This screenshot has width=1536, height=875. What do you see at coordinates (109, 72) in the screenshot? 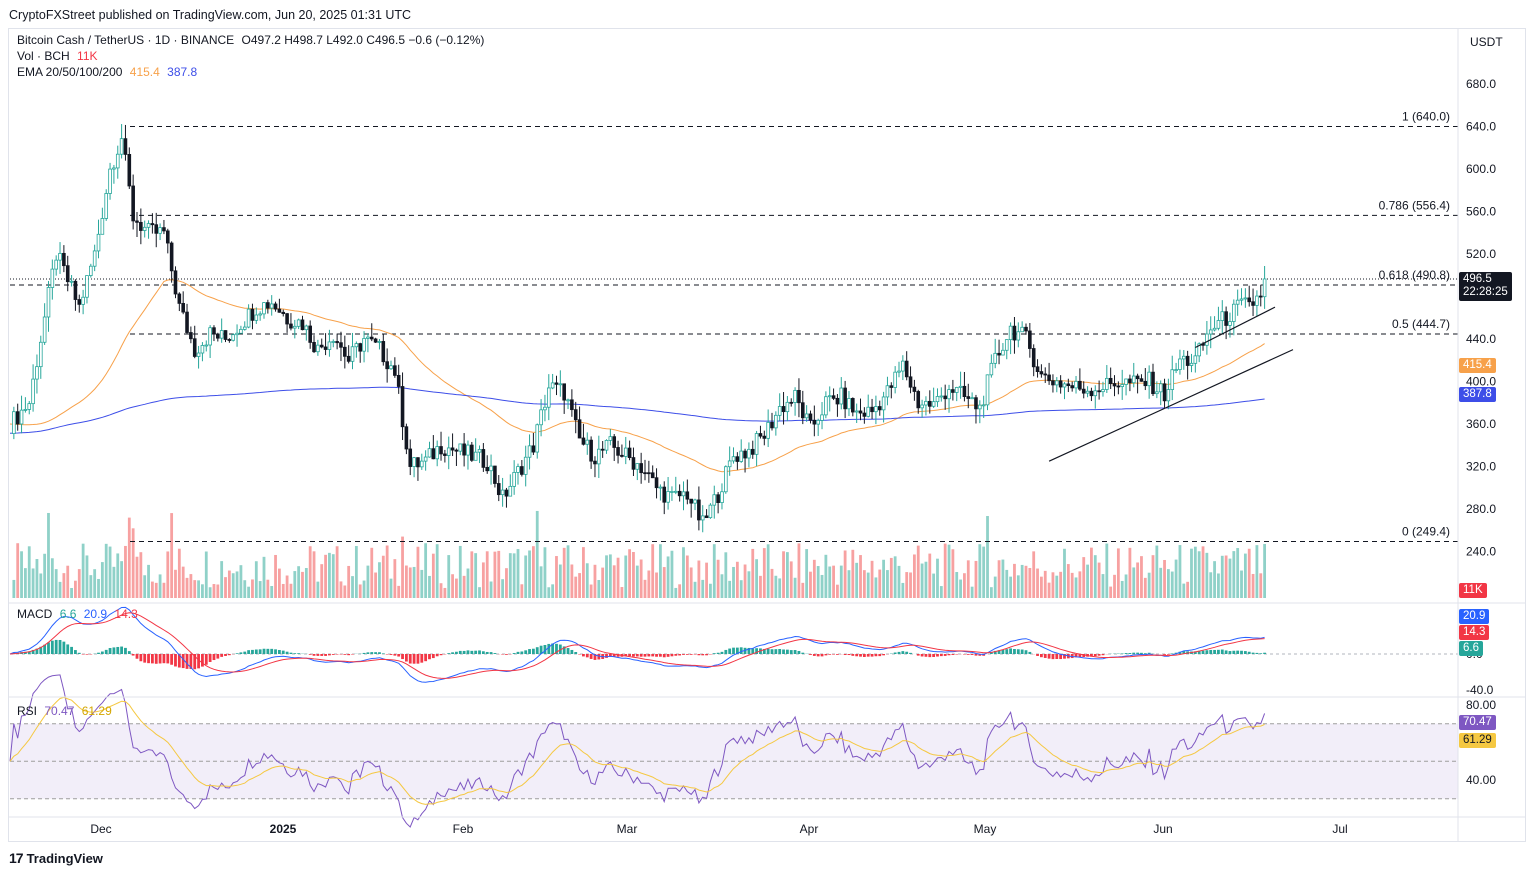
I see `ema-legend: EMA 20/50/100/200 415.4 387.8` at bounding box center [109, 72].